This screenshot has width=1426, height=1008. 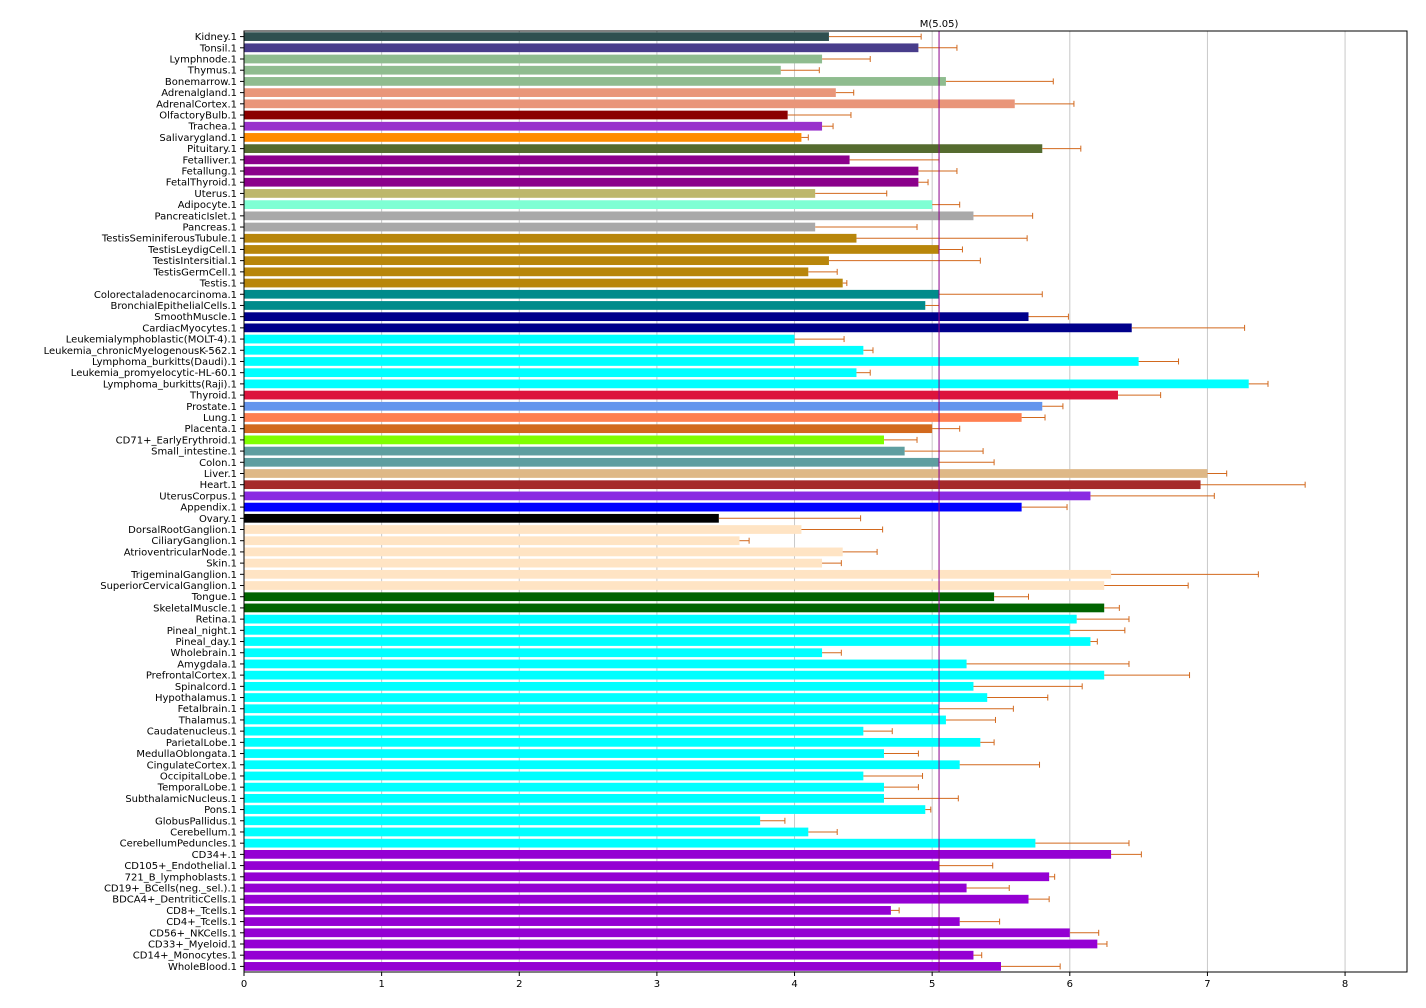 What do you see at coordinates (214, 597) in the screenshot?
I see `category-label: Tongue.1` at bounding box center [214, 597].